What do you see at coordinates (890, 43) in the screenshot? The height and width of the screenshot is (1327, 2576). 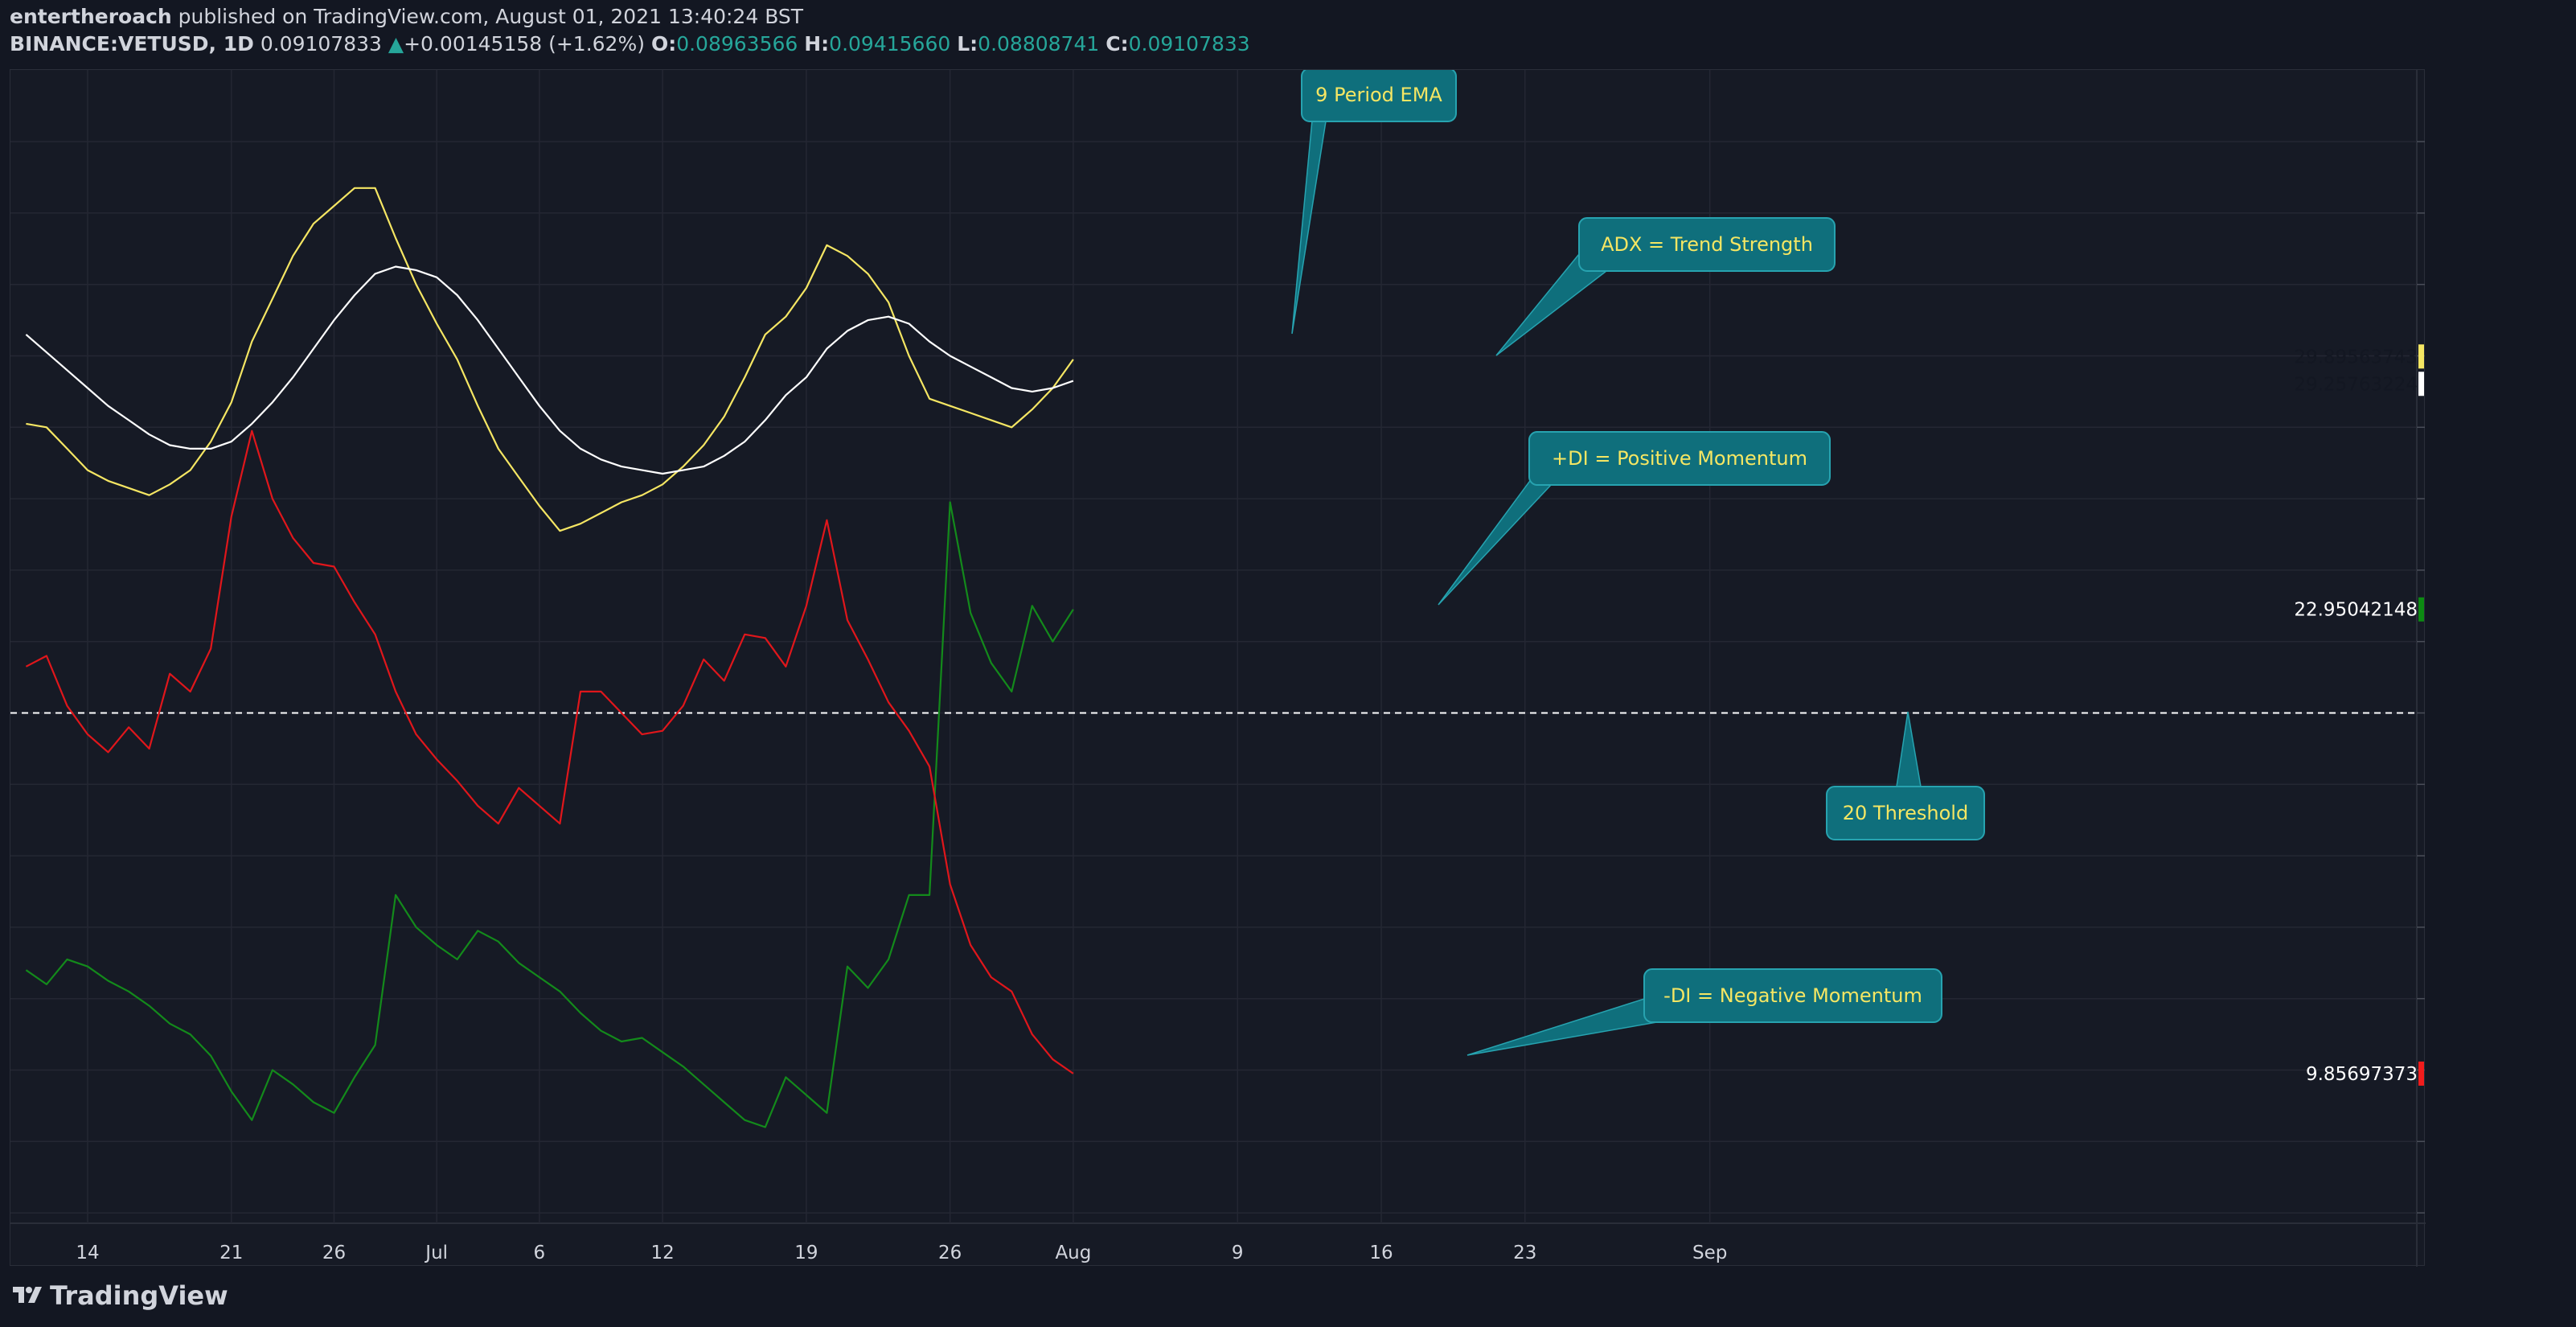 I see `high-value: 0.09415660` at bounding box center [890, 43].